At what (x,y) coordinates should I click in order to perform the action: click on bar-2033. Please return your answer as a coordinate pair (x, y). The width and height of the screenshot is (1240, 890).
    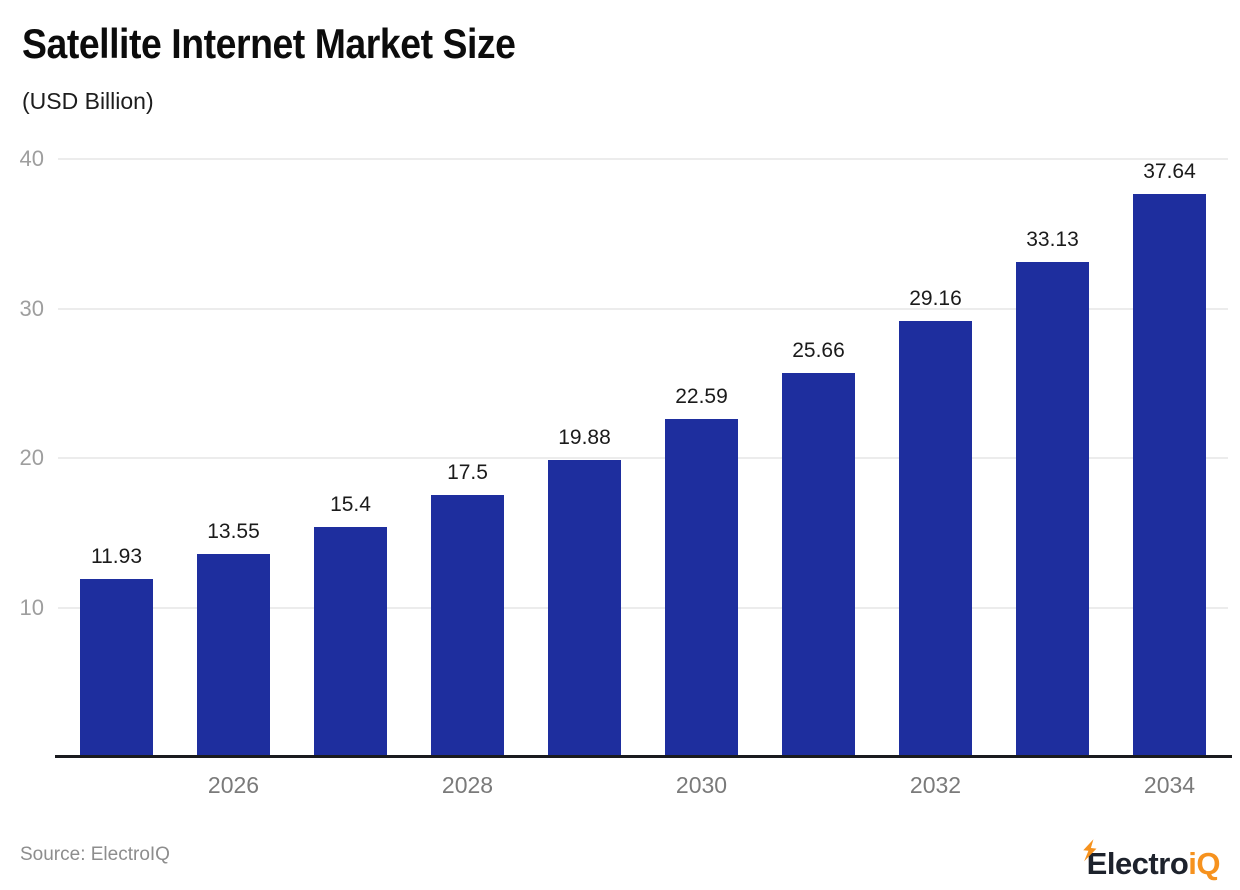
    Looking at the image, I should click on (1052, 509).